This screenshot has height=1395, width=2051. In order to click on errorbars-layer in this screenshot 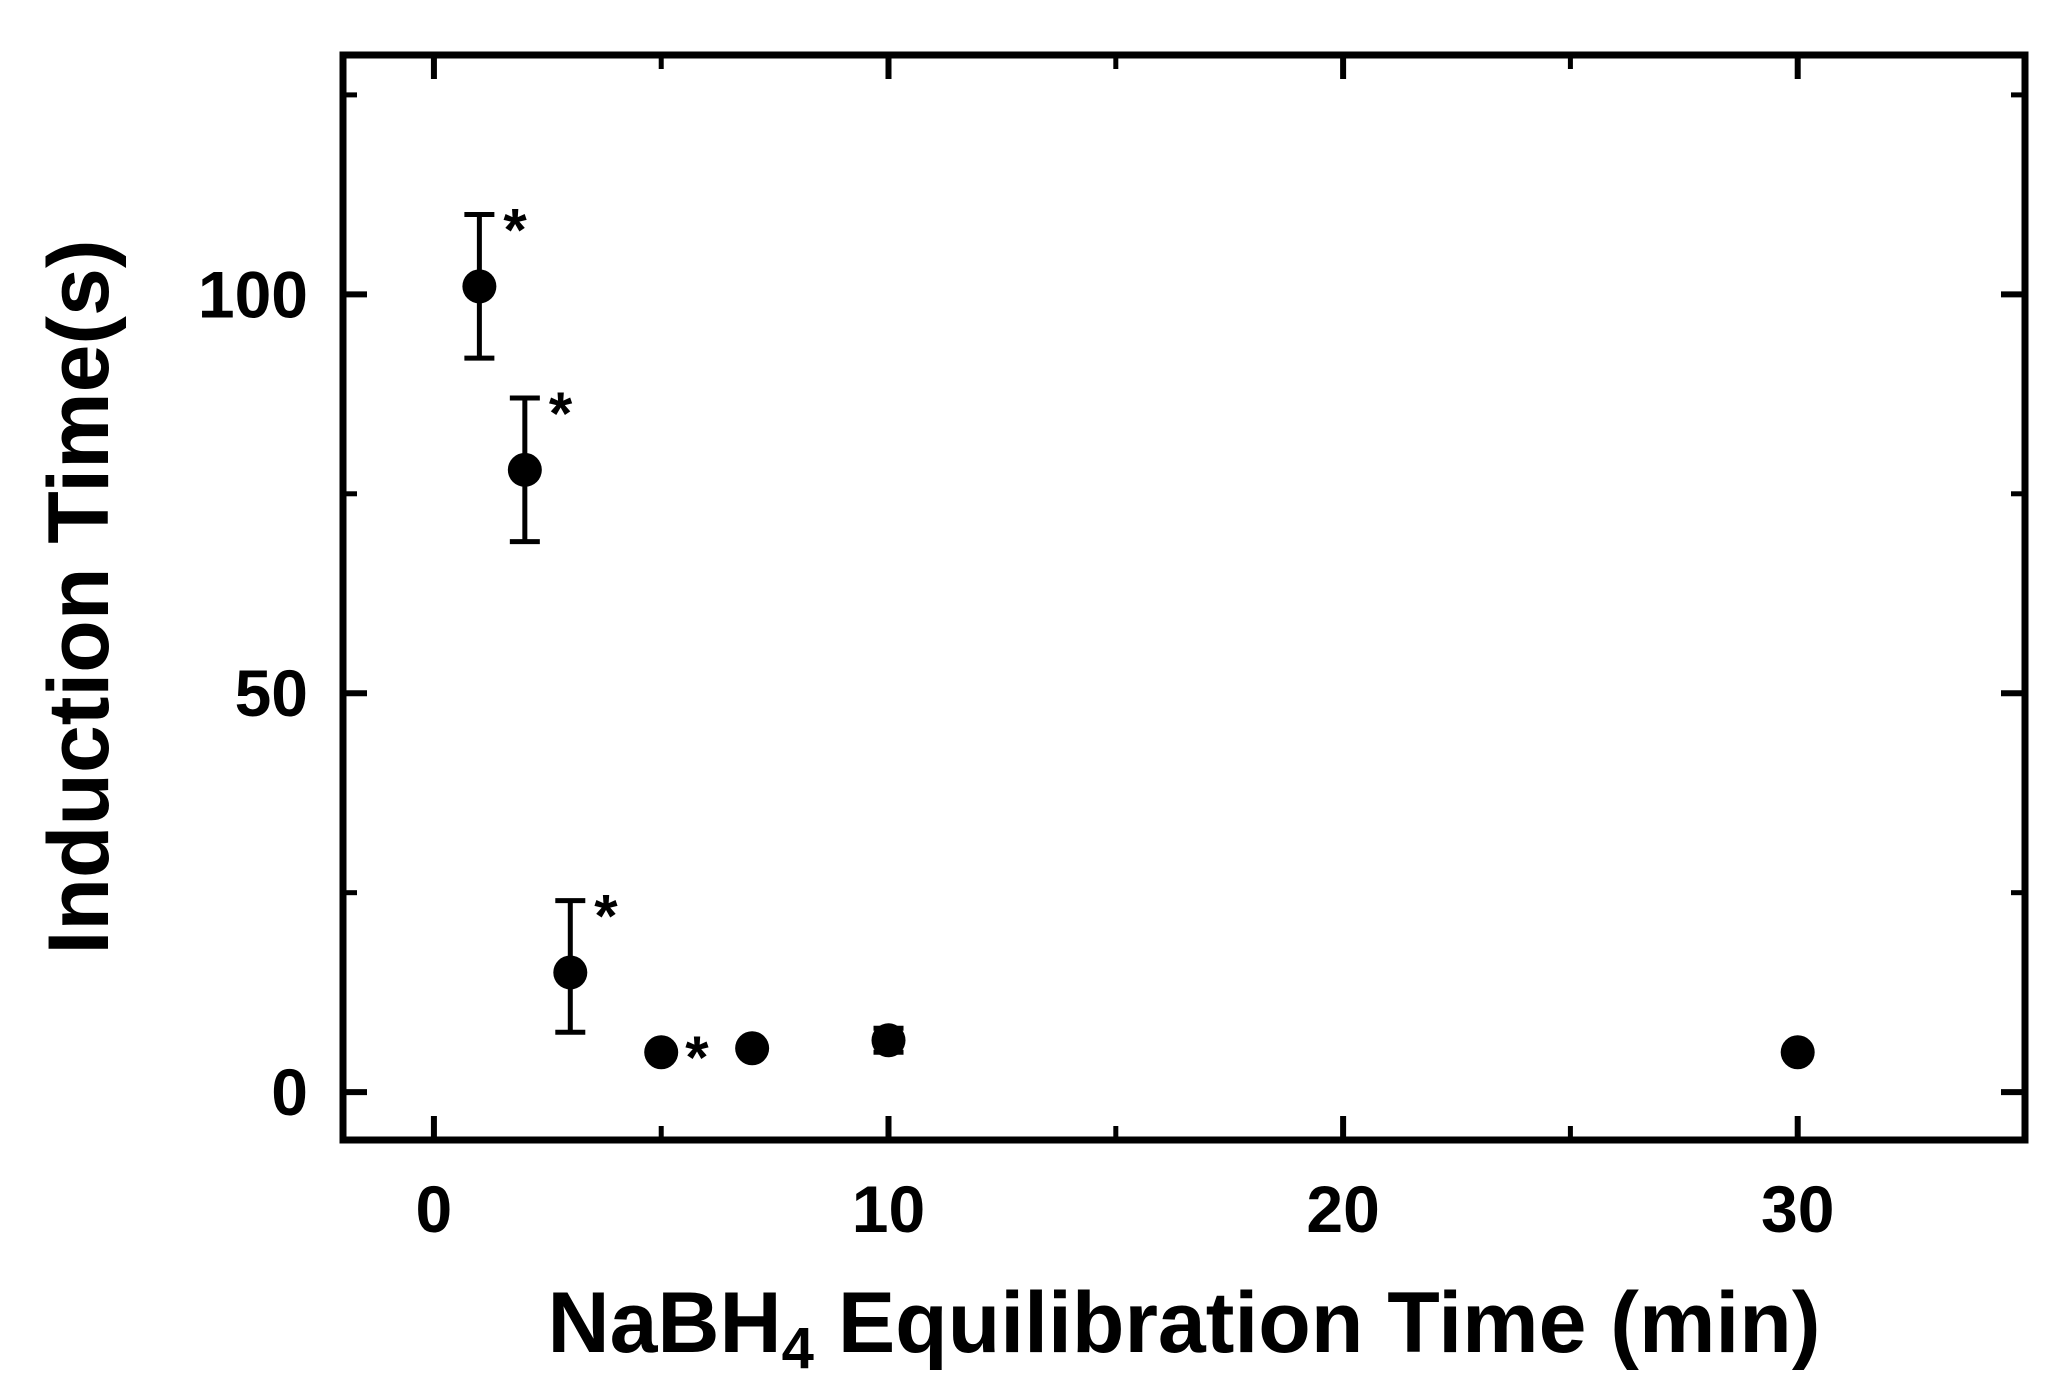, I will do `click(684, 633)`.